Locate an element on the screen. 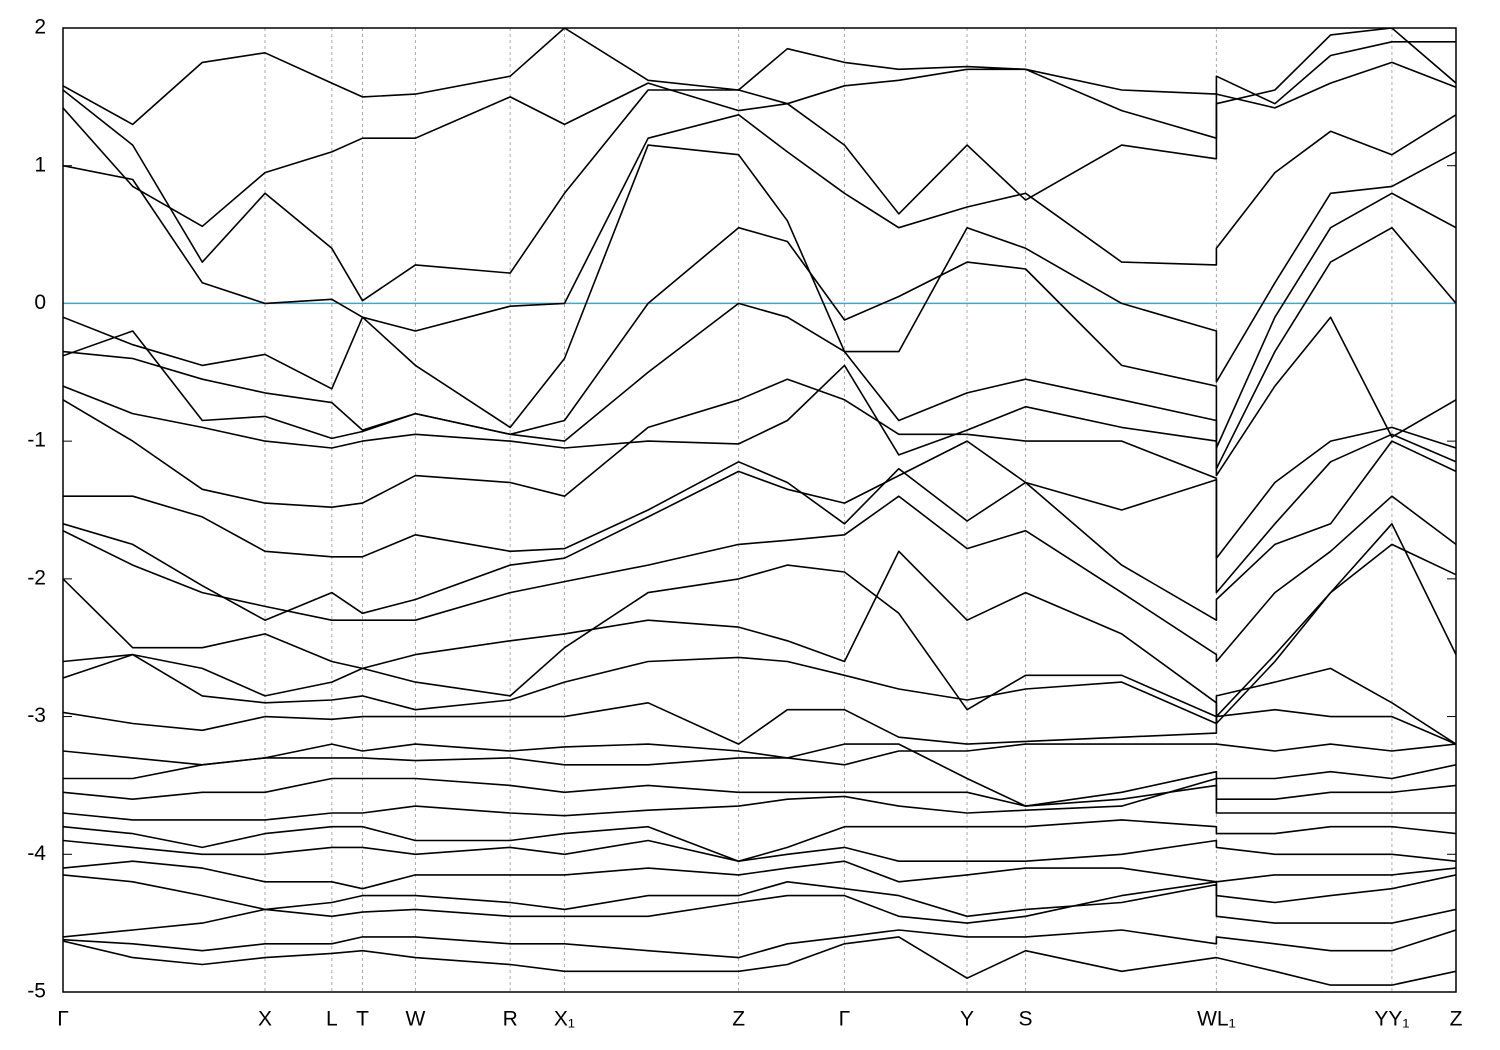 This screenshot has width=1500, height=1050. y-tick-label: -5 is located at coordinates (36, 991).